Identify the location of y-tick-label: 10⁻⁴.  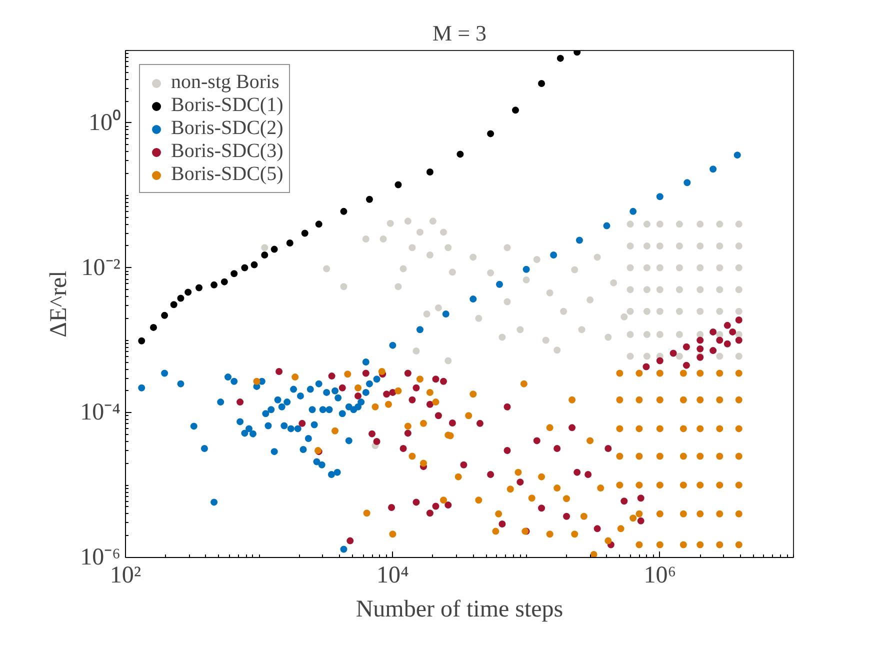
(100, 413).